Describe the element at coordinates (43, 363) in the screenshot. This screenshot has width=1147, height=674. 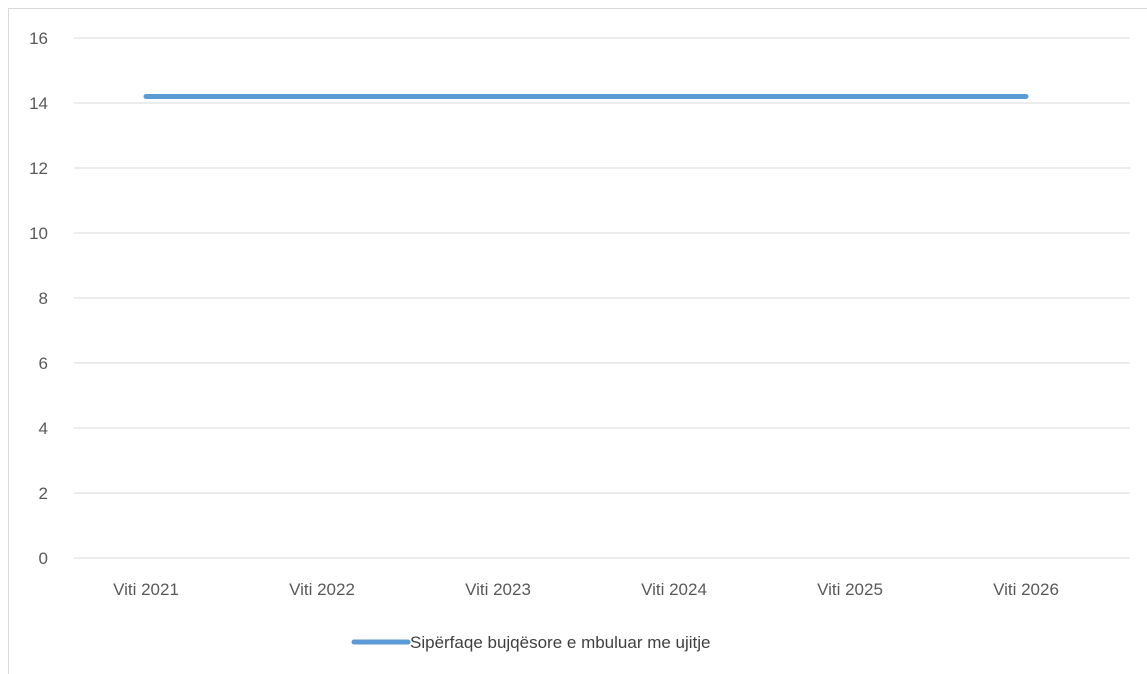
I see `y-tick-label: 6` at that location.